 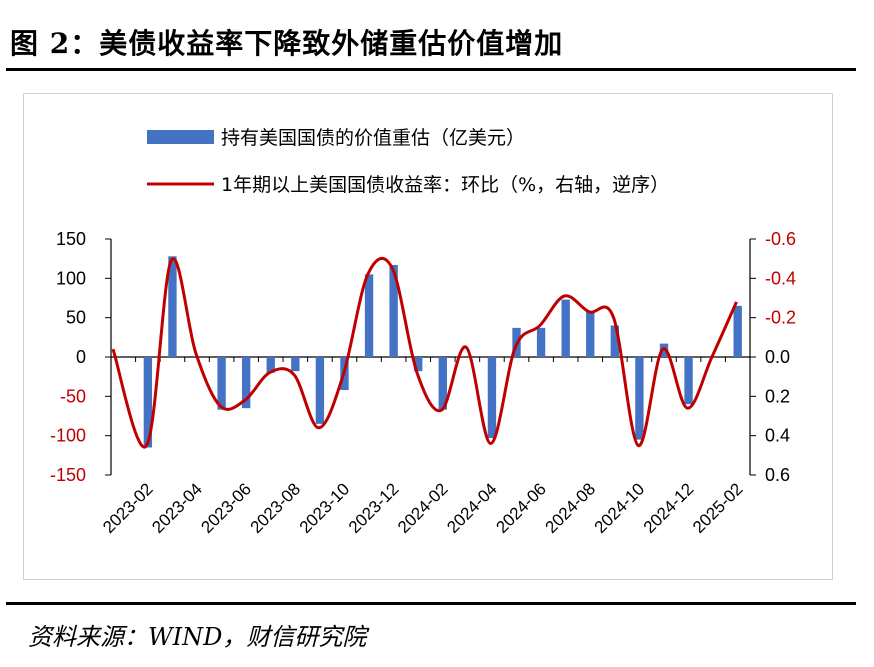 I want to click on left-tick-label: 0, so click(x=81, y=357).